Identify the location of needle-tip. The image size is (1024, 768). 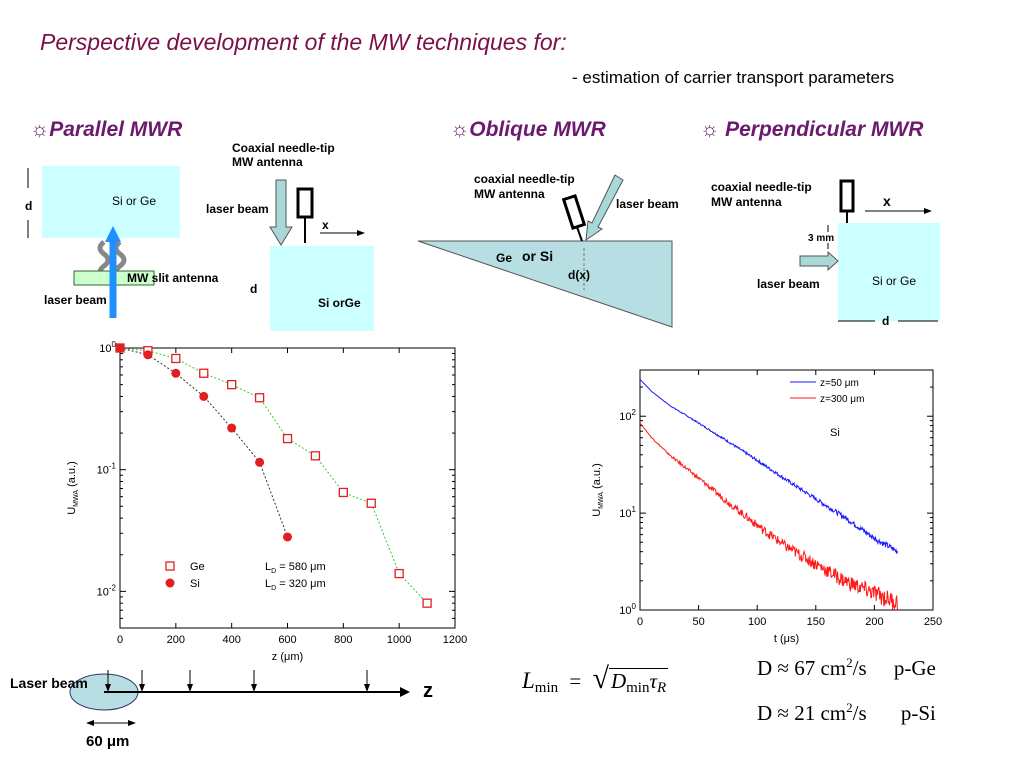
(579, 234).